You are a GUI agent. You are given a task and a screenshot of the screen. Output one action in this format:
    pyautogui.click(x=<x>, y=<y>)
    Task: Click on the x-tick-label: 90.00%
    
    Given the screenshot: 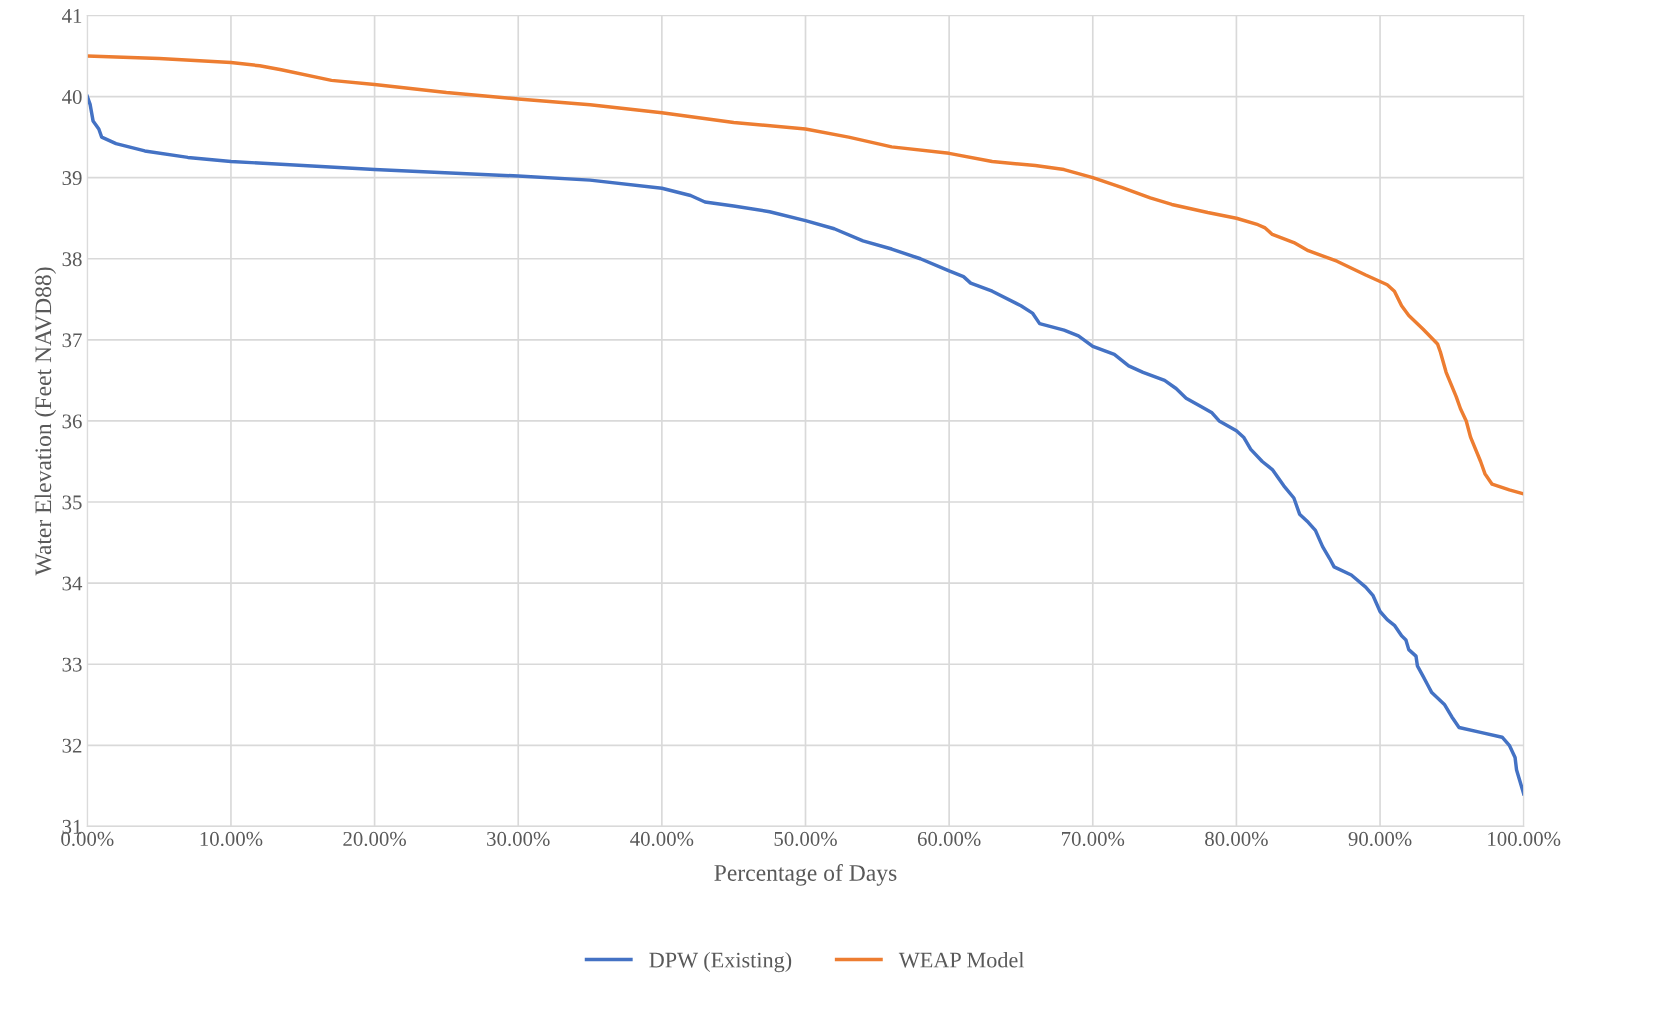 What is the action you would take?
    pyautogui.click(x=1380, y=839)
    